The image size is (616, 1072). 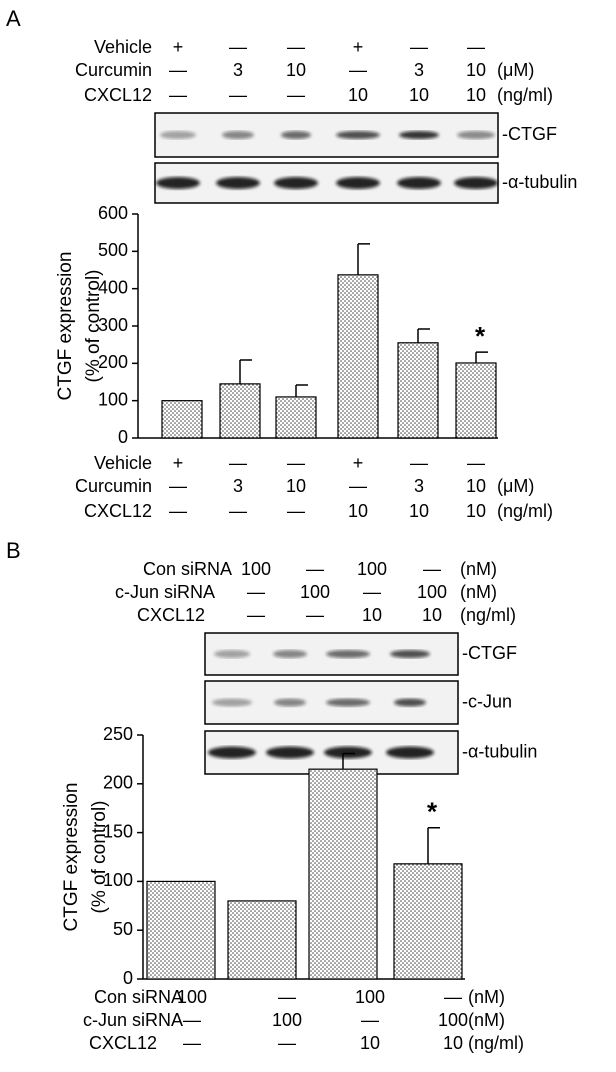 What do you see at coordinates (419, 486) in the screenshot?
I see `treatment-cell: 3` at bounding box center [419, 486].